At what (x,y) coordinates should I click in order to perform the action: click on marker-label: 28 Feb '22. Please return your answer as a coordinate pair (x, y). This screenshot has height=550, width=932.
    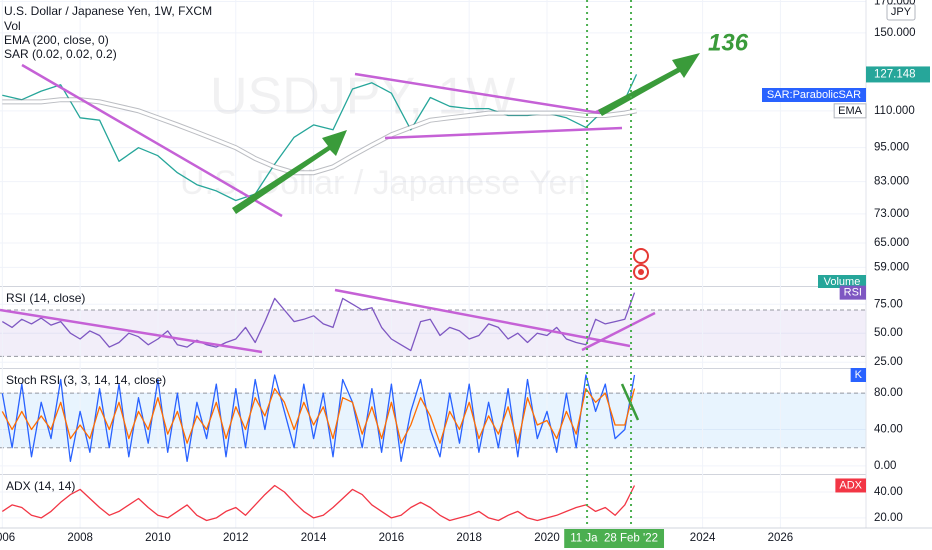
    Looking at the image, I should click on (631, 539).